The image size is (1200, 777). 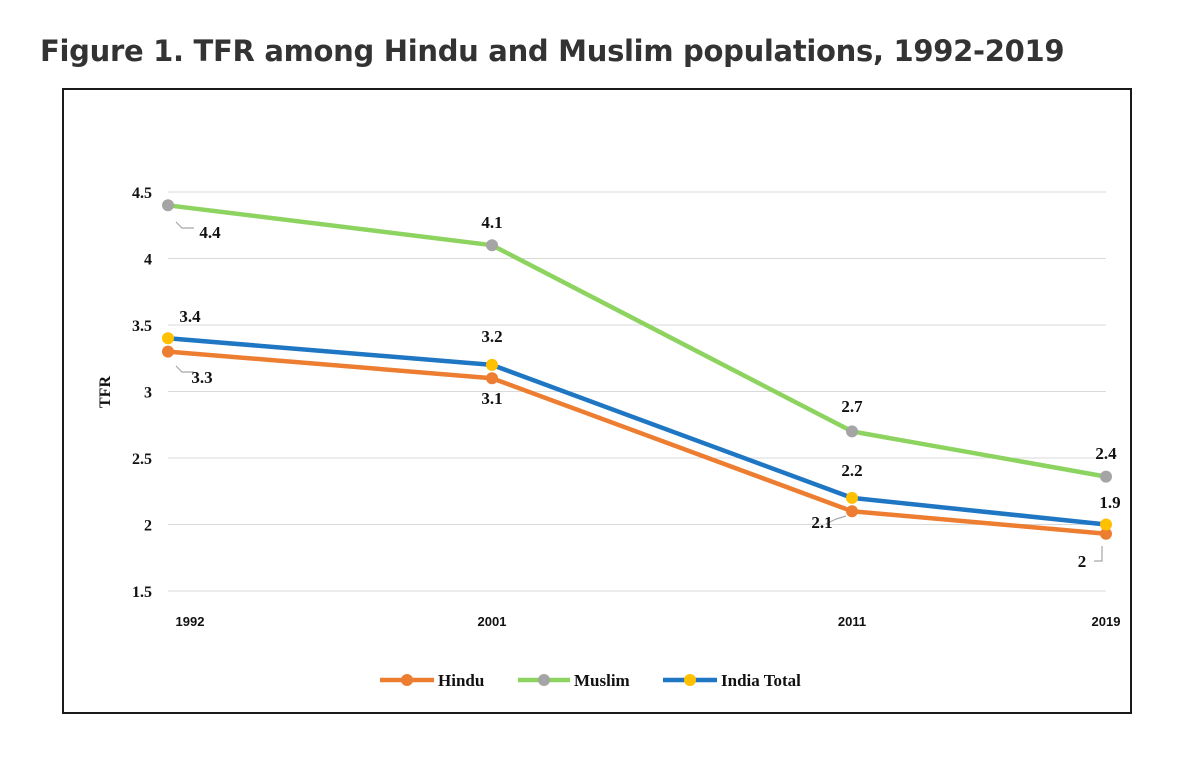 I want to click on data-label: 2.2, so click(x=851, y=470).